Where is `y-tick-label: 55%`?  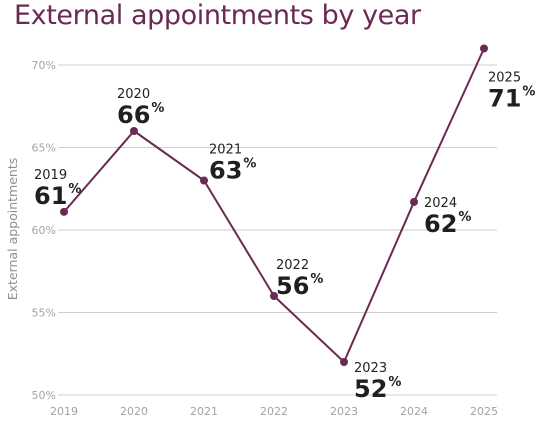 y-tick-label: 55% is located at coordinates (44, 313).